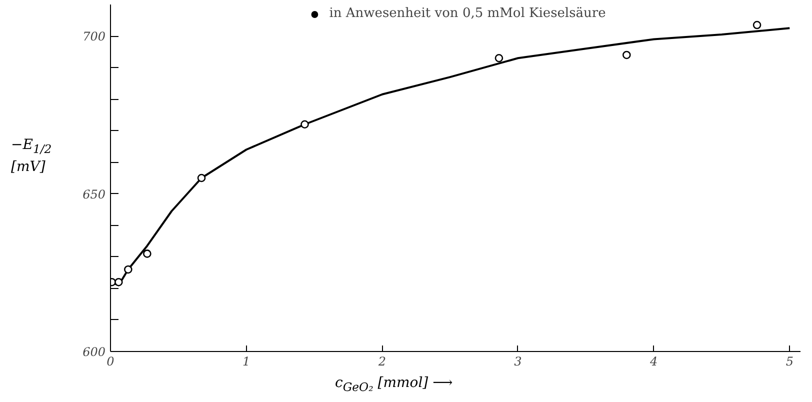  Describe the element at coordinates (653, 361) in the screenshot. I see `x-tick-label: 4` at that location.